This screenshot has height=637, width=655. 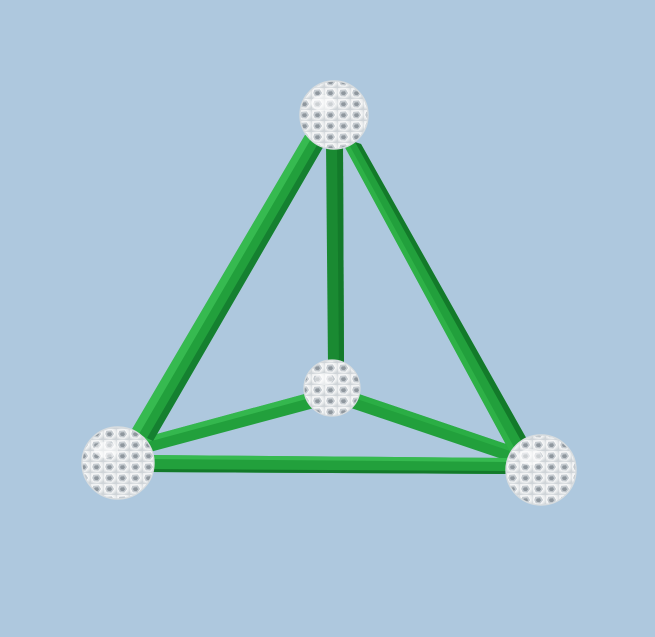 I want to click on vertex-node-right, so click(x=541, y=470).